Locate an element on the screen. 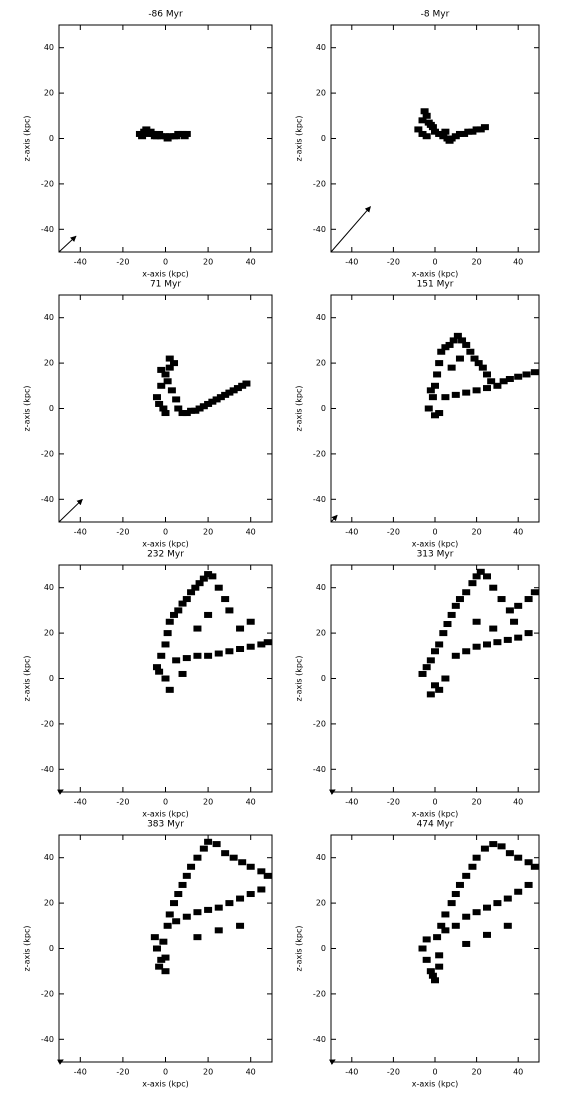 This screenshot has width=588, height=1096. panel-title: -86 Myr is located at coordinates (165, 15).